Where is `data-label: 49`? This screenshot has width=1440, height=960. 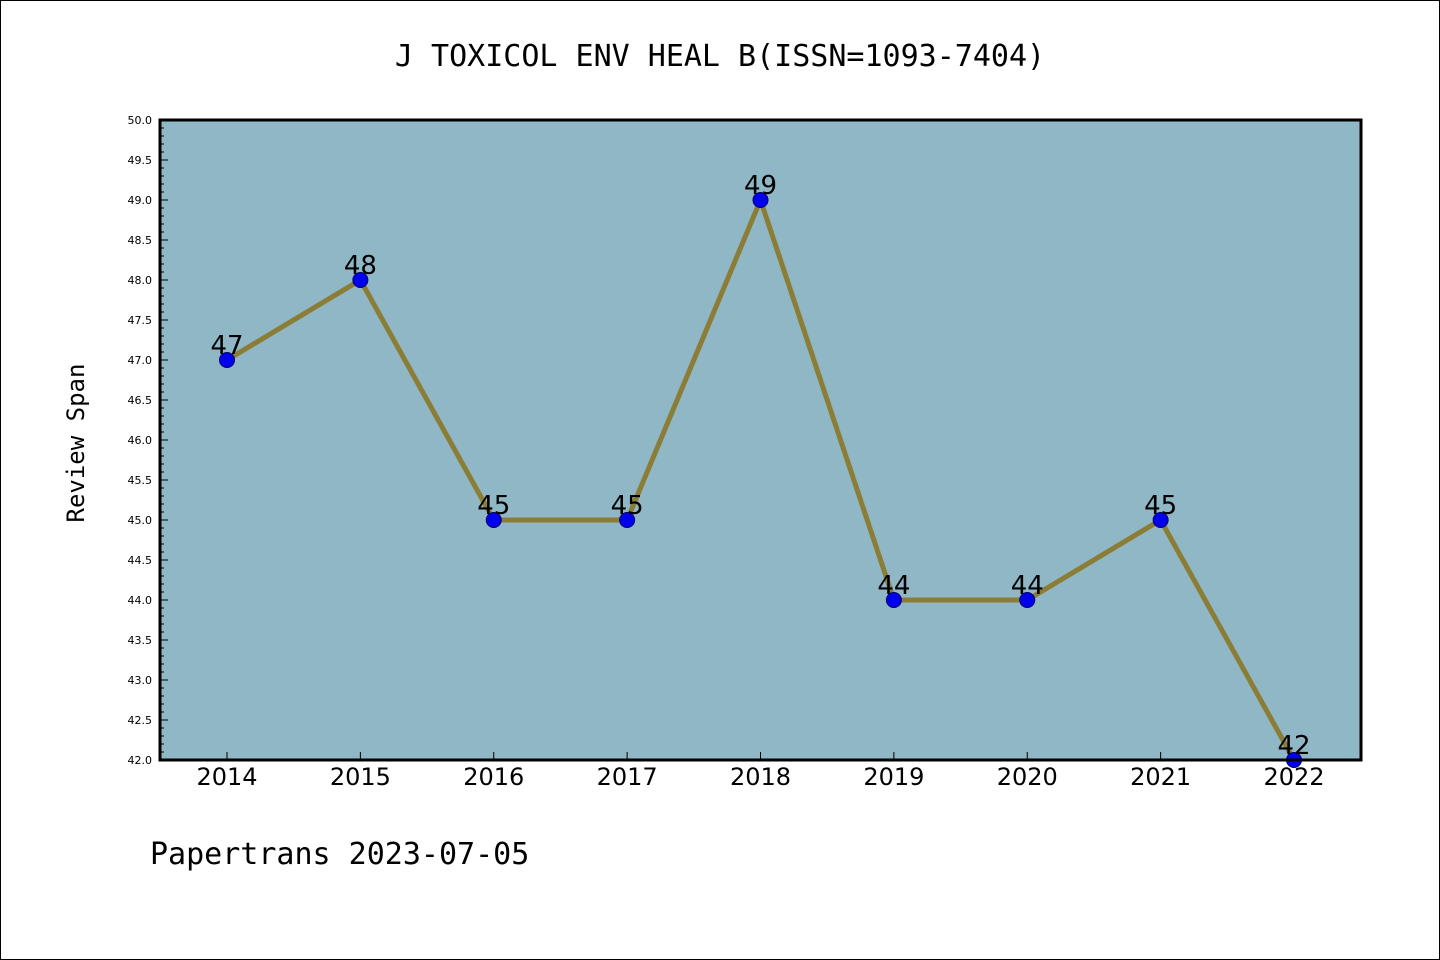
data-label: 49 is located at coordinates (760, 186).